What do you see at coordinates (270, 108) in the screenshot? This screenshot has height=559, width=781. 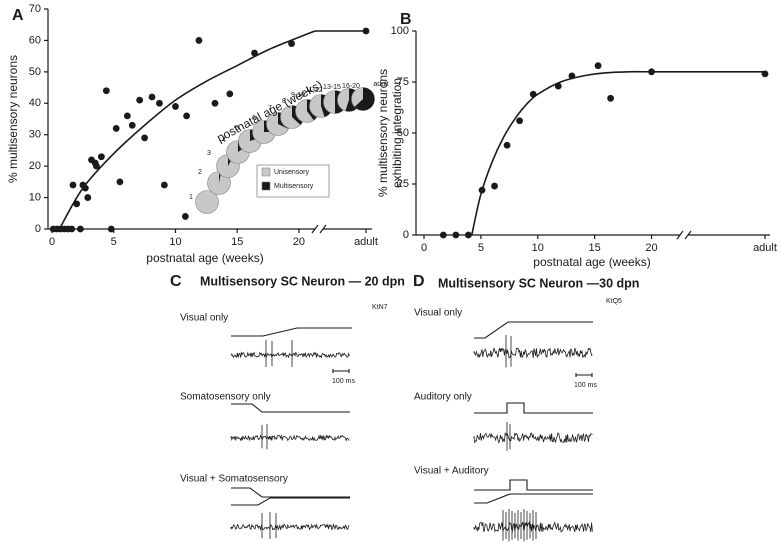 I see `pie-label: 7` at bounding box center [270, 108].